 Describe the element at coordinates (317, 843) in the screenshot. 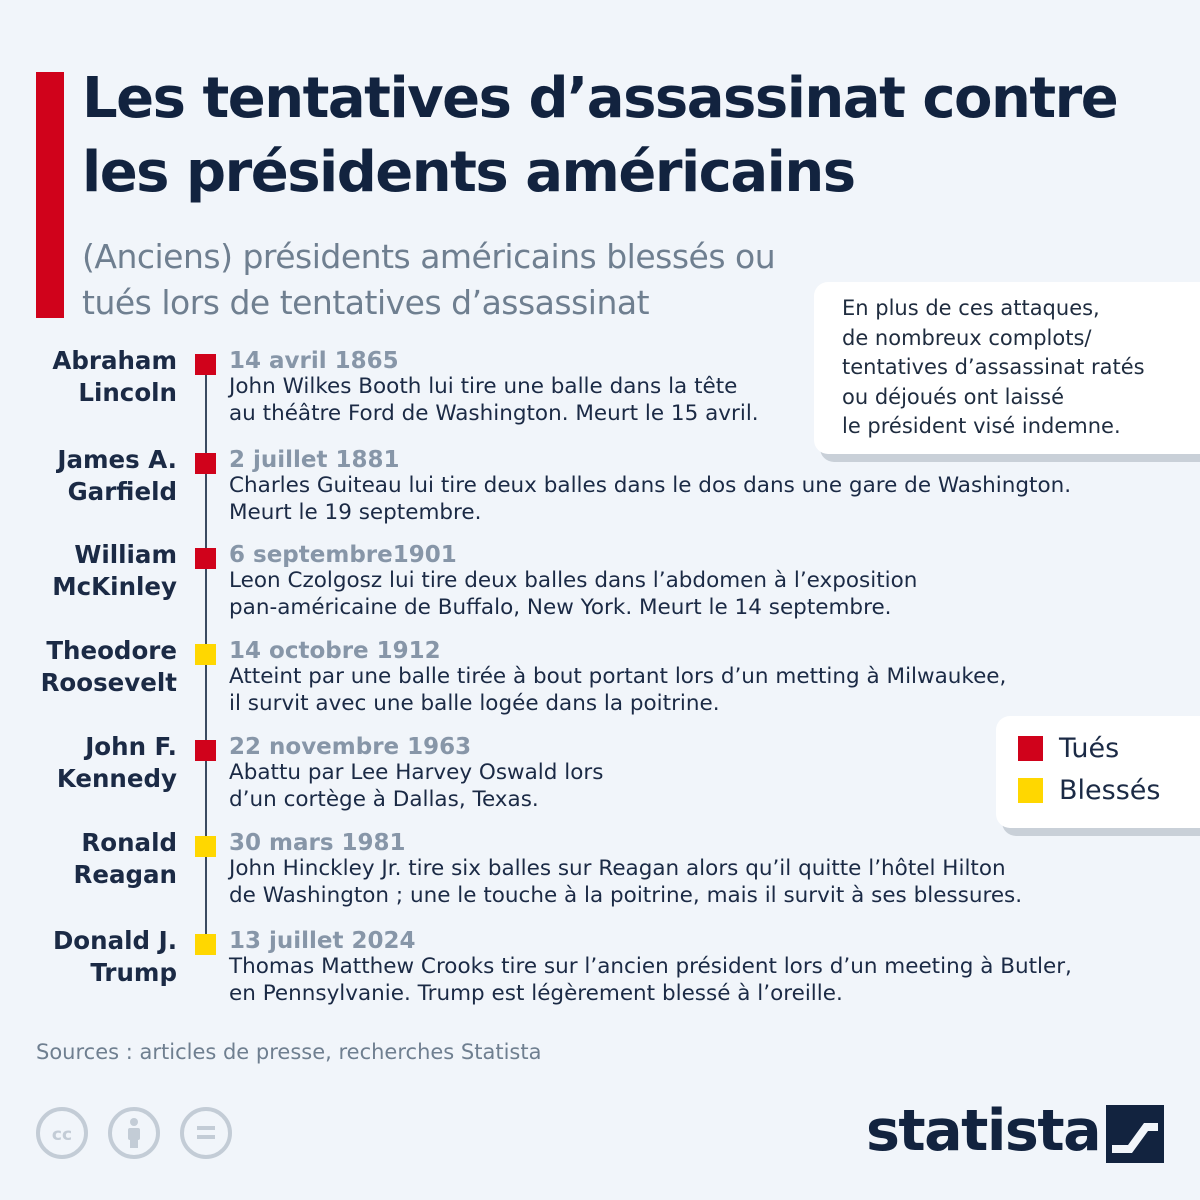

I see `attempt-date: 30 mars 1981` at that location.